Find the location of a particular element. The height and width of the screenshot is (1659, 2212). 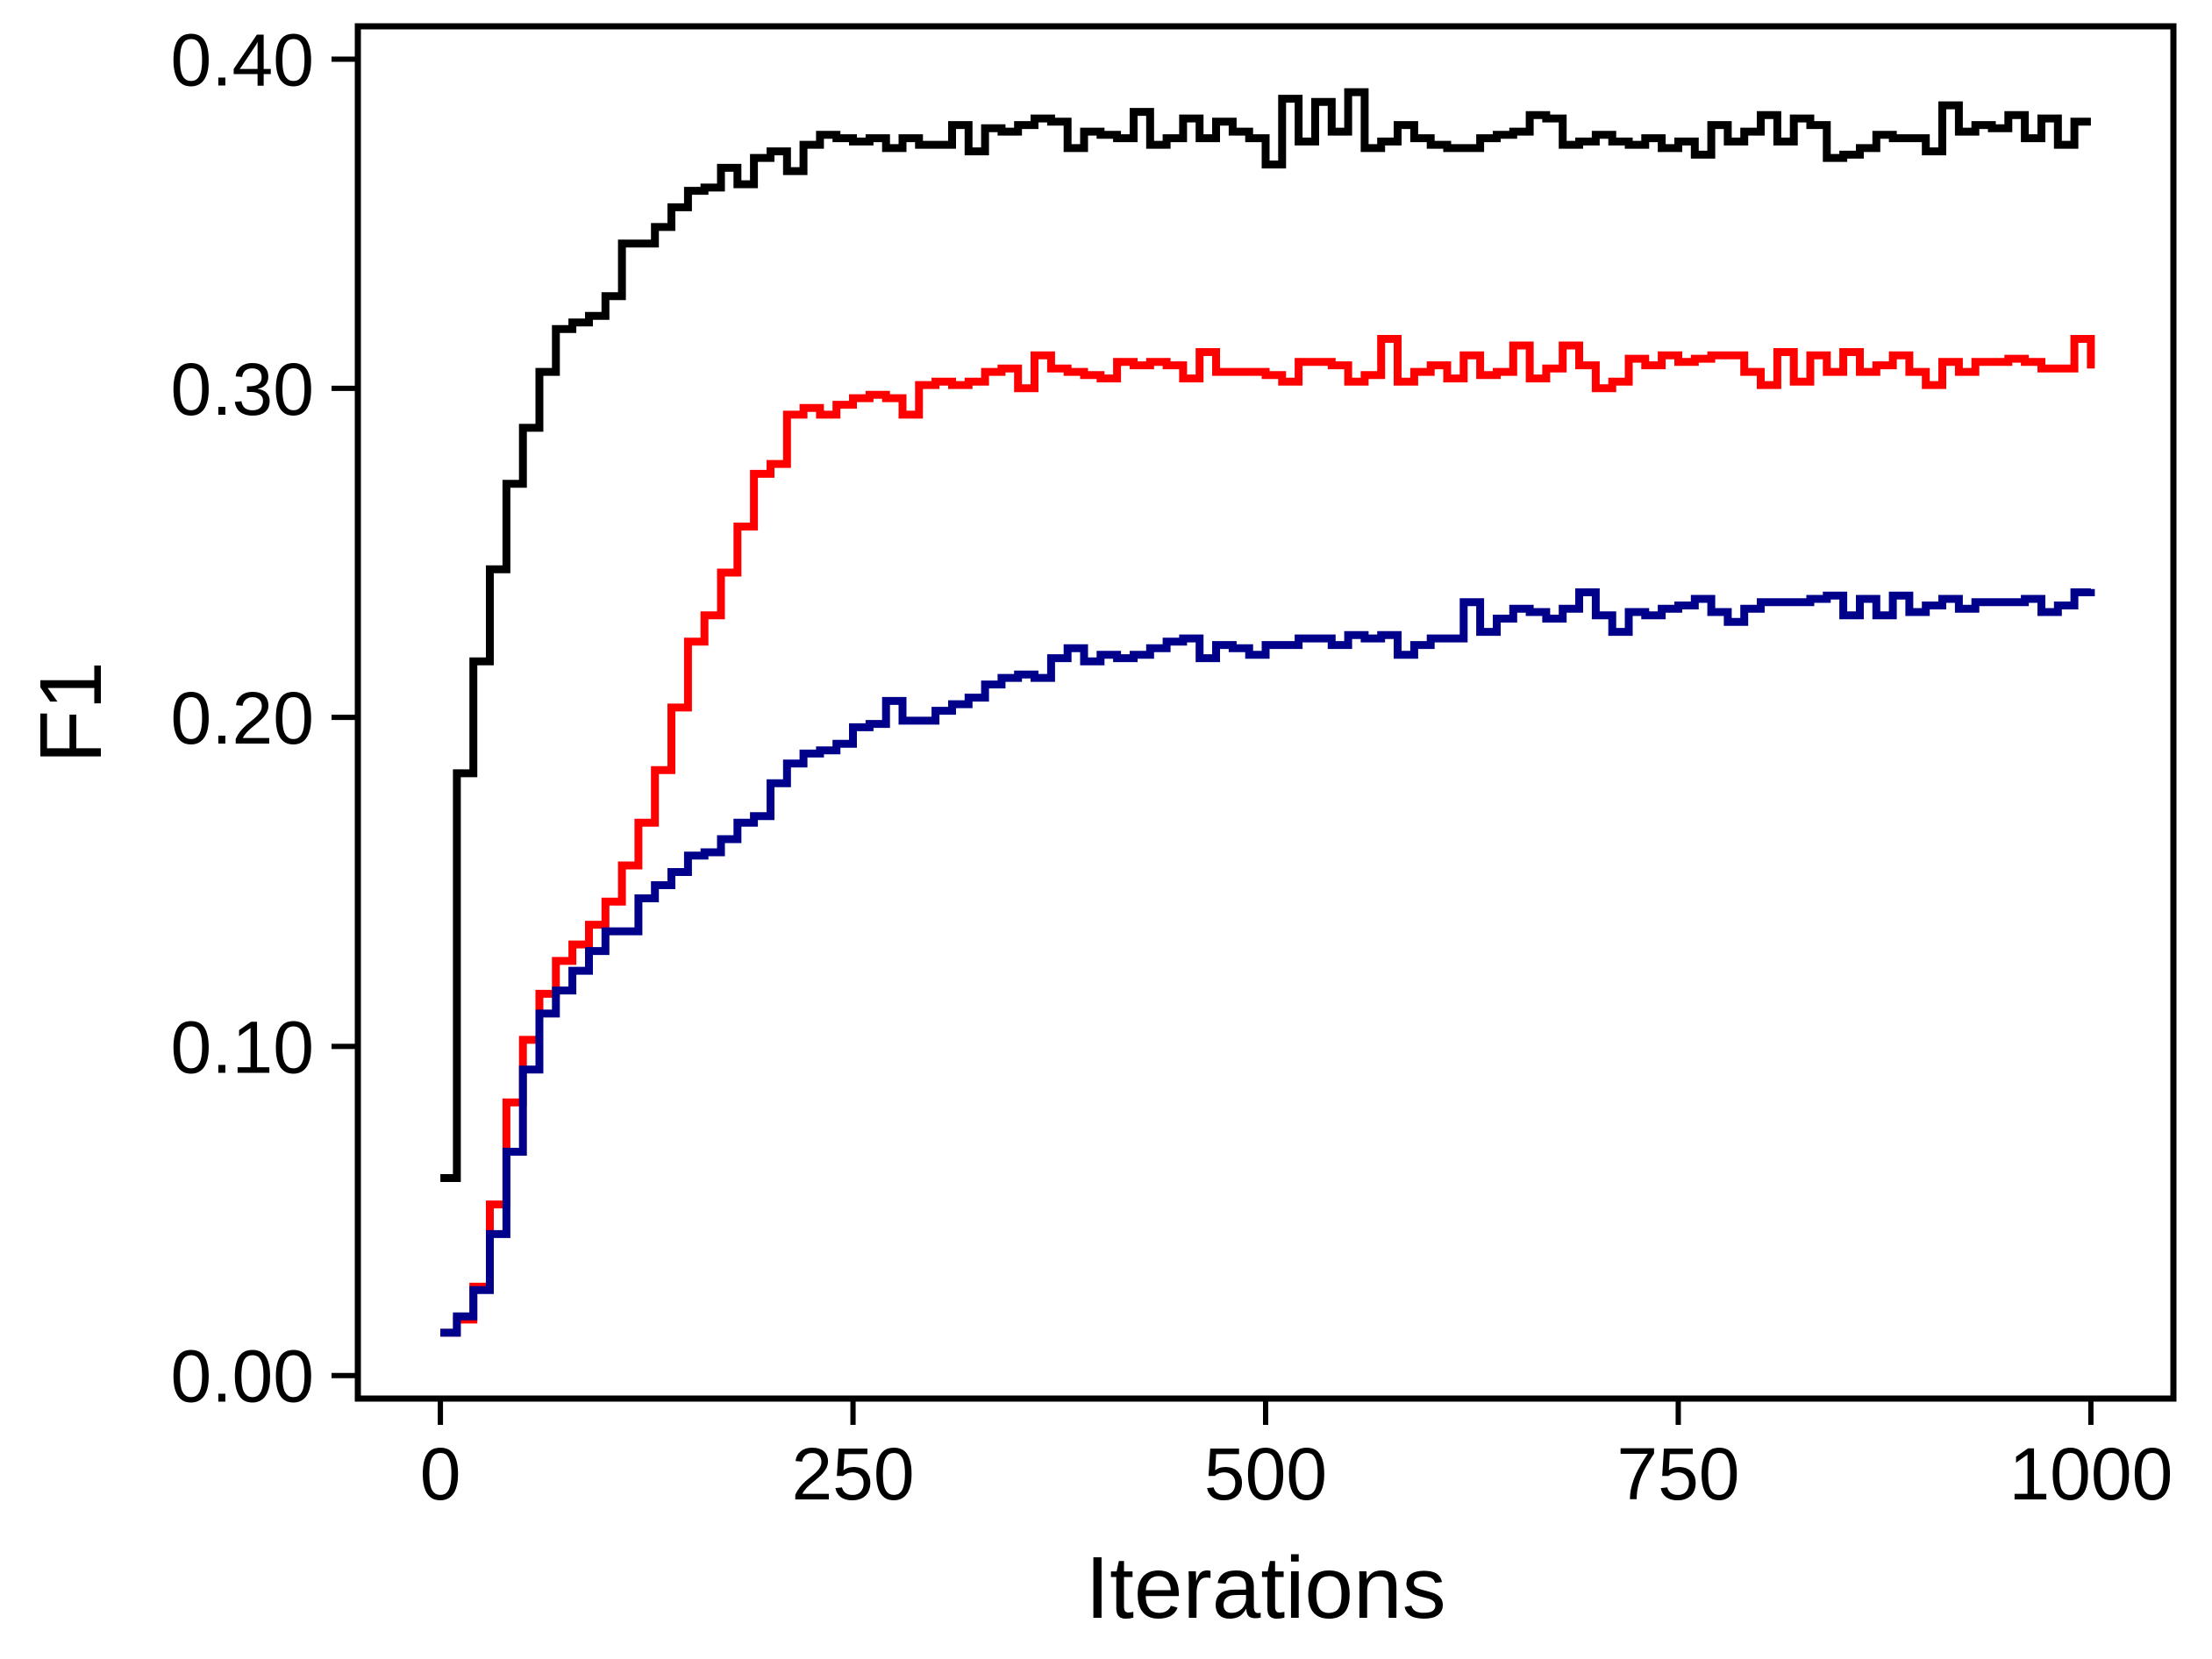

y-tick-label: 0.20 is located at coordinates (243, 718).